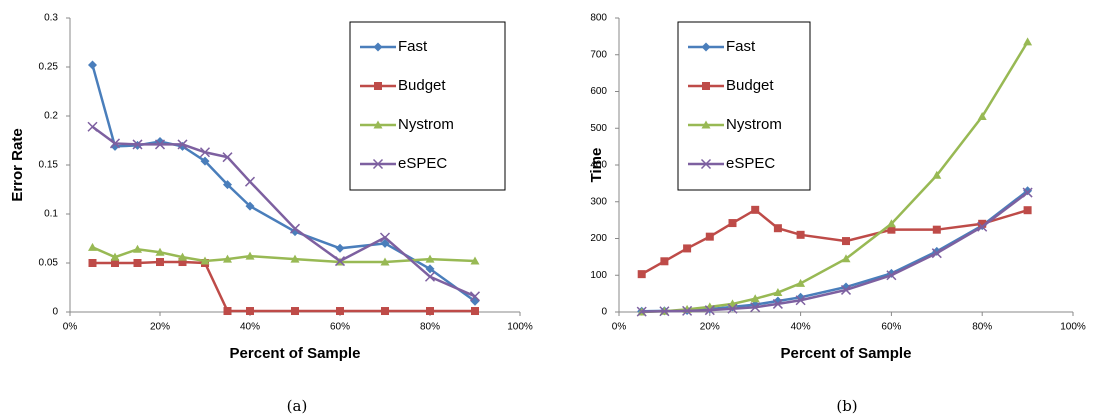 This screenshot has height=418, width=1099. Describe the element at coordinates (891, 327) in the screenshot. I see `x-tick-label: 60%` at that location.